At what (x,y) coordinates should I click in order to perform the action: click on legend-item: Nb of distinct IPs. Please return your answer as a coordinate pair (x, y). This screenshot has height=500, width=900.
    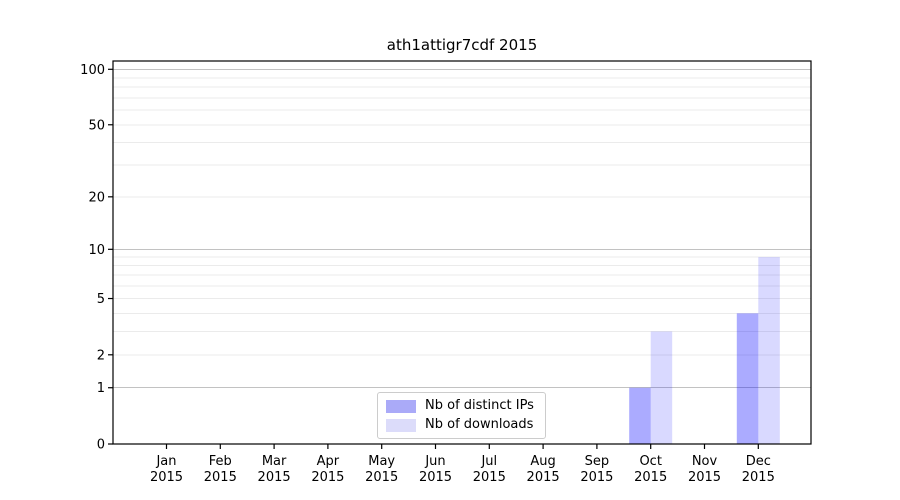
    Looking at the image, I should click on (460, 406).